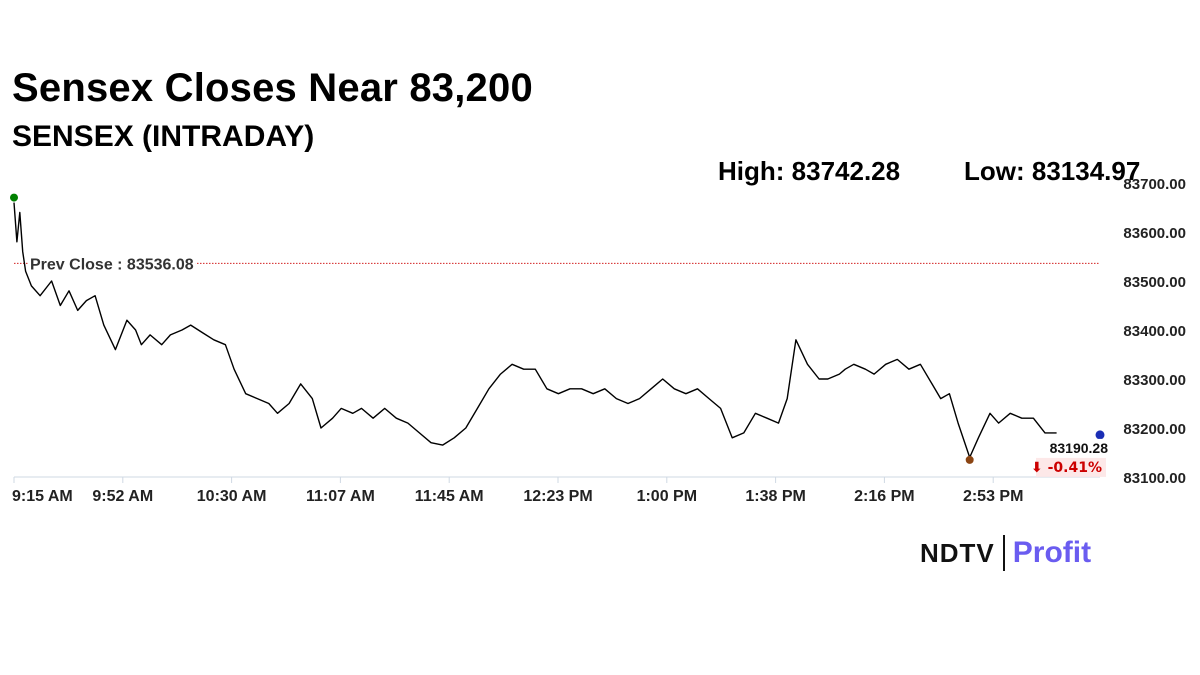 This screenshot has height=675, width=1200. What do you see at coordinates (809, 171) in the screenshot?
I see `high-value: High: 83742.28` at bounding box center [809, 171].